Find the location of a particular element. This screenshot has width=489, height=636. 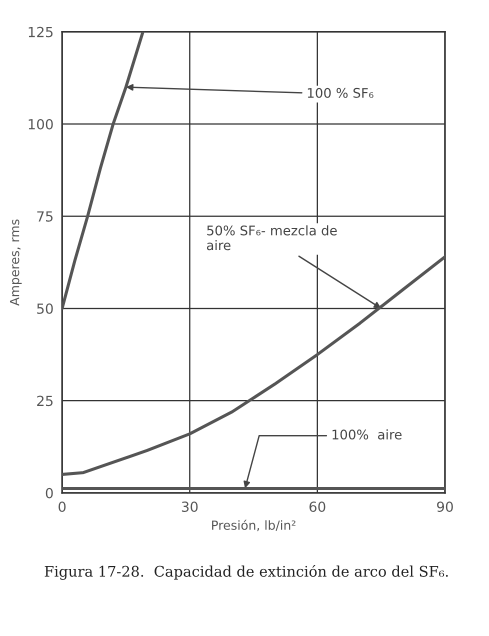

y-tick-label: 100 is located at coordinates (40, 124).